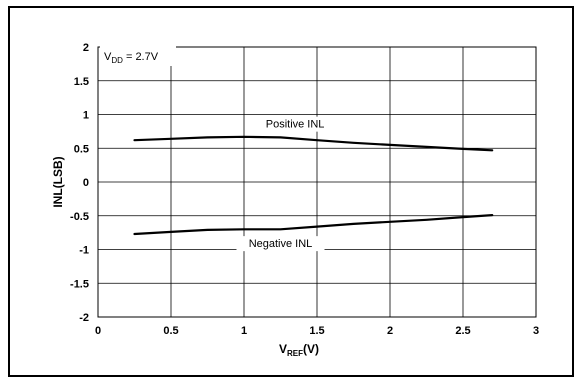 The height and width of the screenshot is (385, 584). I want to click on x-tick-label: 3, so click(536, 331).